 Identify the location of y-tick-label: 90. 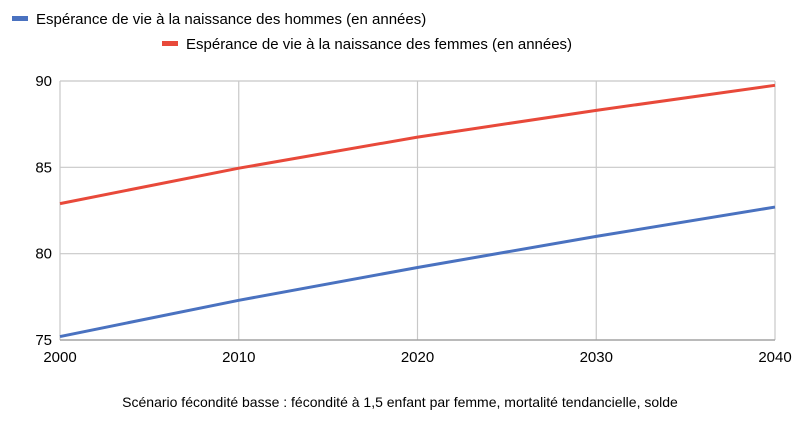
(43, 81).